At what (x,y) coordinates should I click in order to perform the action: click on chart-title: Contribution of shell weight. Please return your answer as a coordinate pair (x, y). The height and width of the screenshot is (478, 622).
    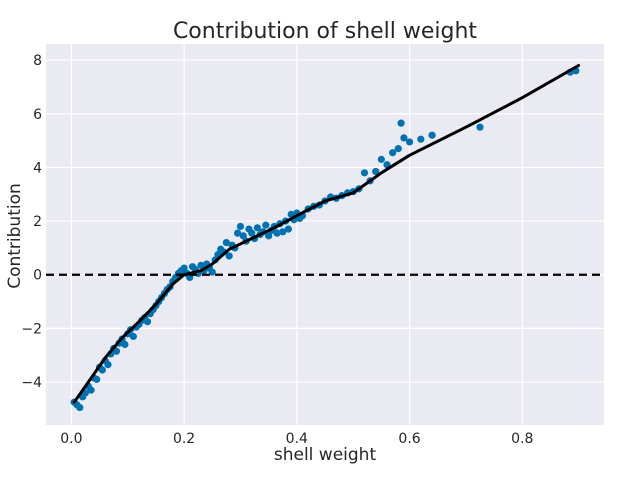
    Looking at the image, I should click on (325, 31).